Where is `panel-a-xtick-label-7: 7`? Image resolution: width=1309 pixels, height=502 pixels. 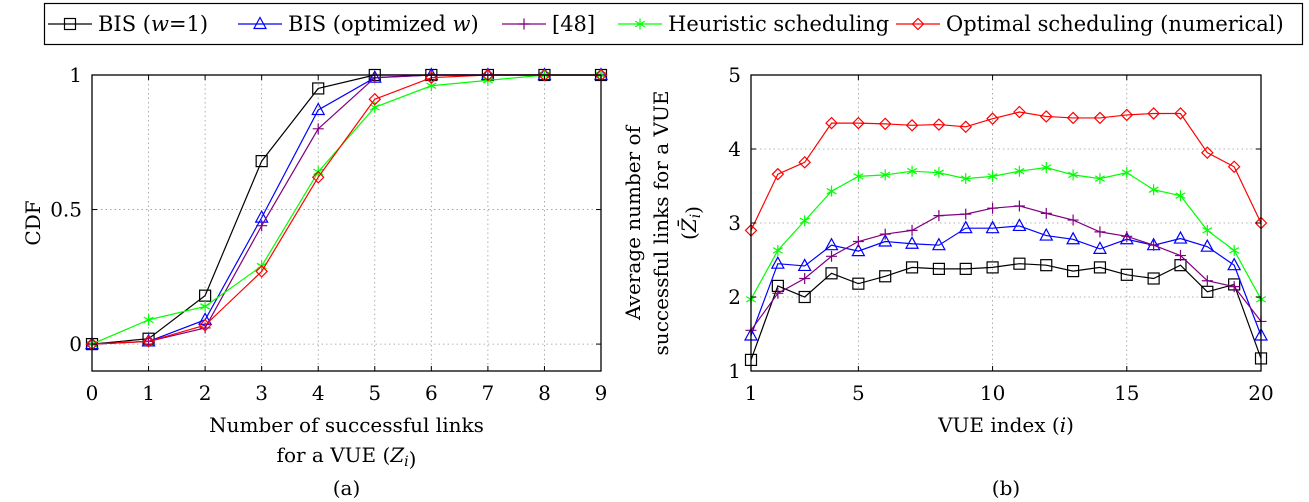 panel-a-xtick-label-7: 7 is located at coordinates (488, 393).